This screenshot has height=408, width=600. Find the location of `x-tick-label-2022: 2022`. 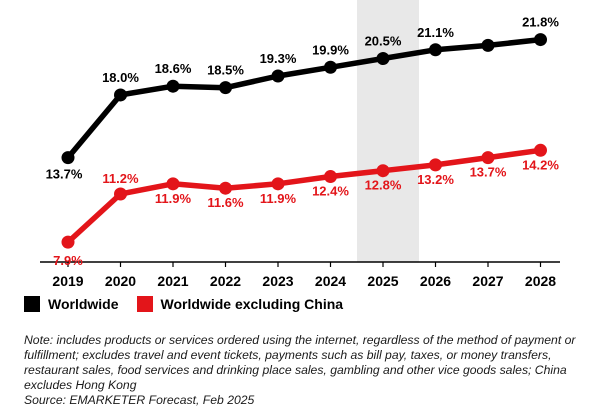

x-tick-label-2022: 2022 is located at coordinates (225, 281).